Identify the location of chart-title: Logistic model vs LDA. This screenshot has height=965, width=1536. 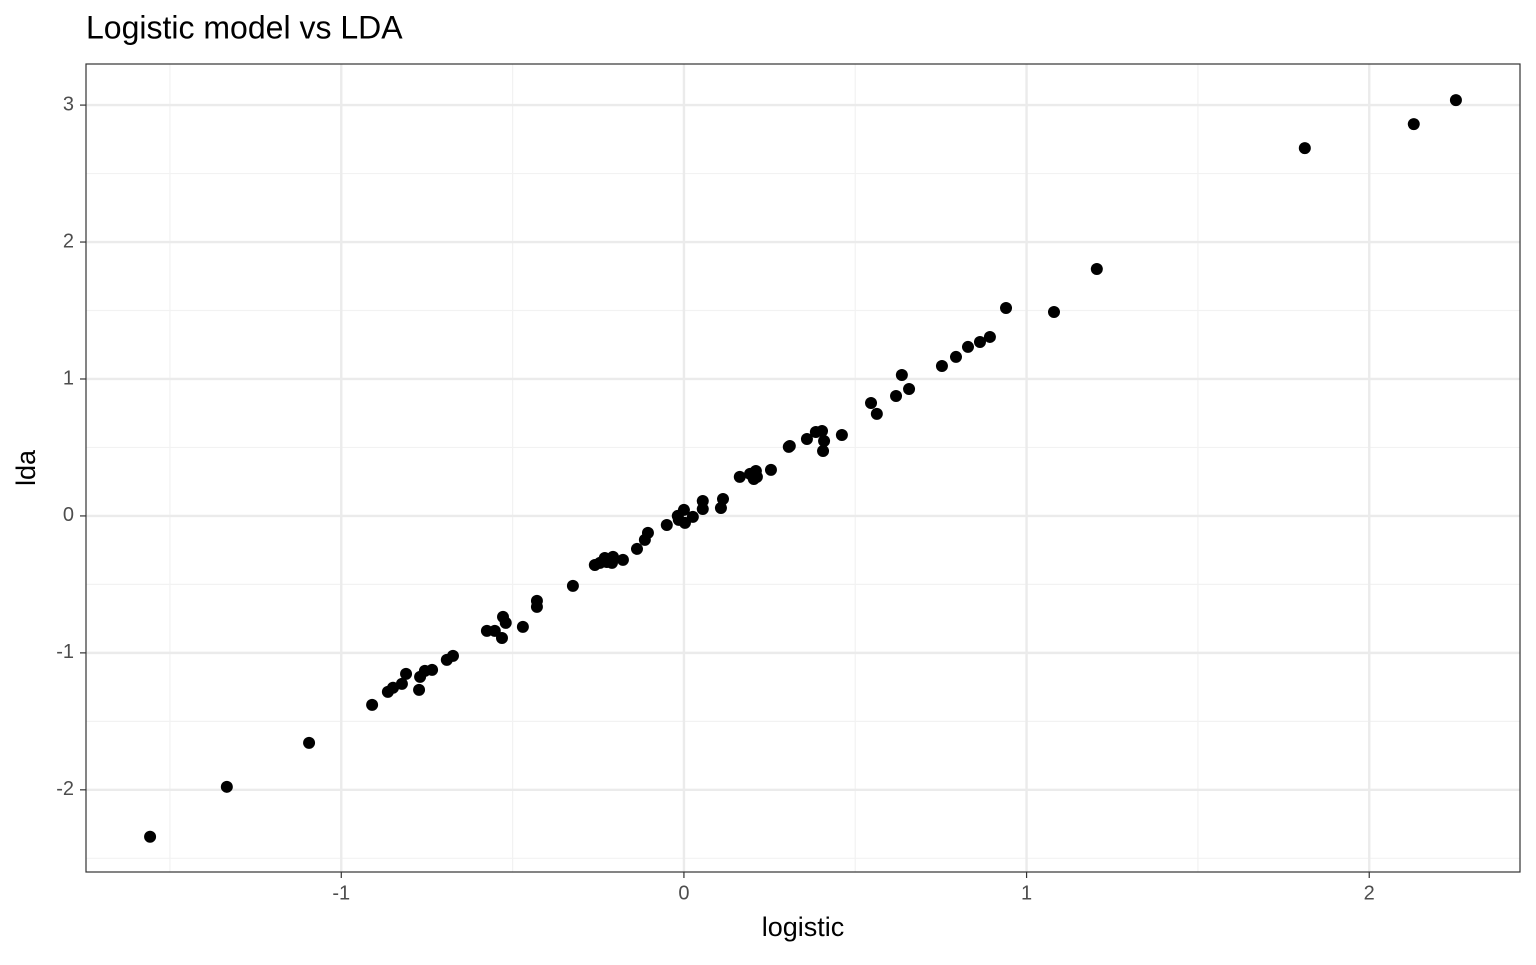
(244, 27).